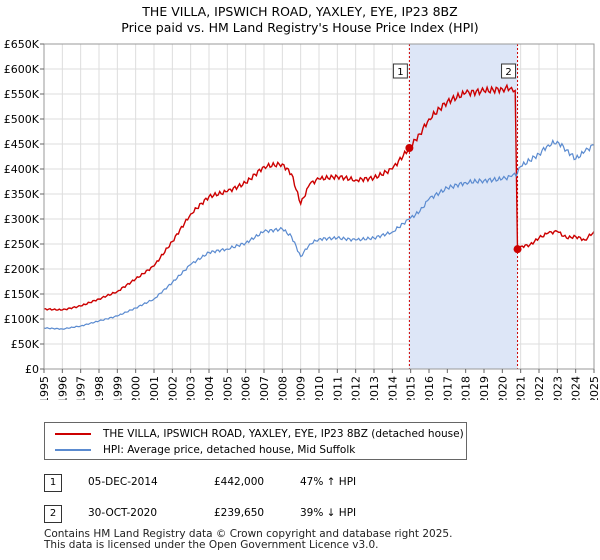  Describe the element at coordinates (521, 388) in the screenshot. I see `x-tick-label: 2021` at that location.